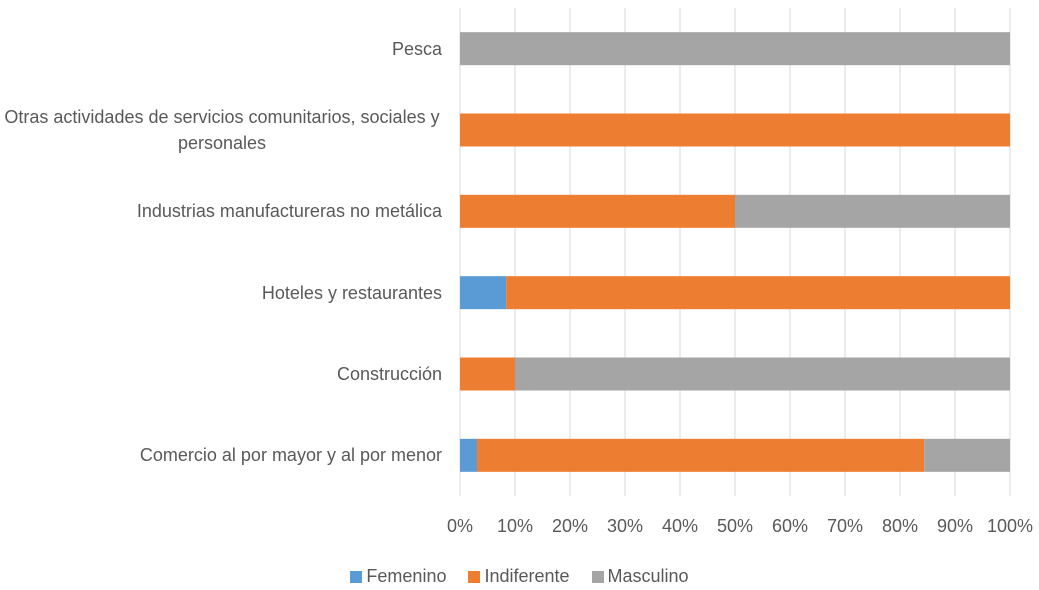 The image size is (1039, 590). Describe the element at coordinates (680, 526) in the screenshot. I see `x-tick-label: 40%` at that location.